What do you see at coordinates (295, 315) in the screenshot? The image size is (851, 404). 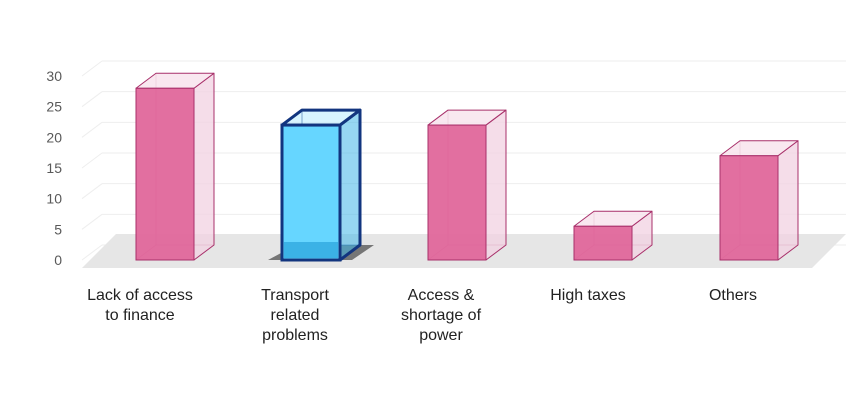 I see `category-label: Transport related problems` at bounding box center [295, 315].